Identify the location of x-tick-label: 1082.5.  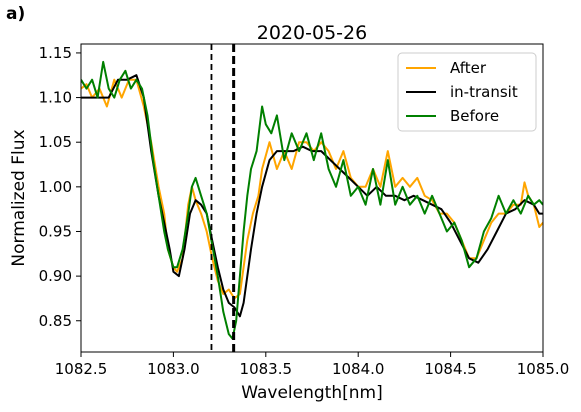
(81, 369).